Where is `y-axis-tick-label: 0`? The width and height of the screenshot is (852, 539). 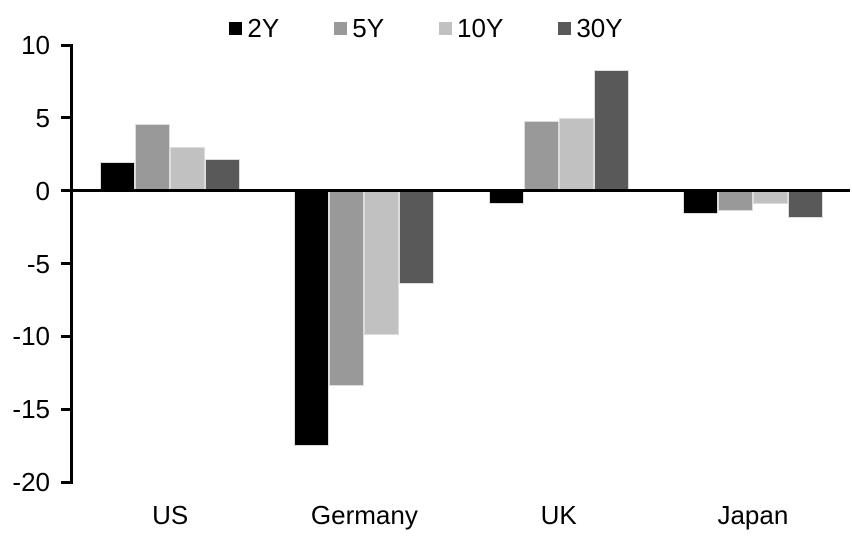 y-axis-tick-label: 0 is located at coordinates (42, 190).